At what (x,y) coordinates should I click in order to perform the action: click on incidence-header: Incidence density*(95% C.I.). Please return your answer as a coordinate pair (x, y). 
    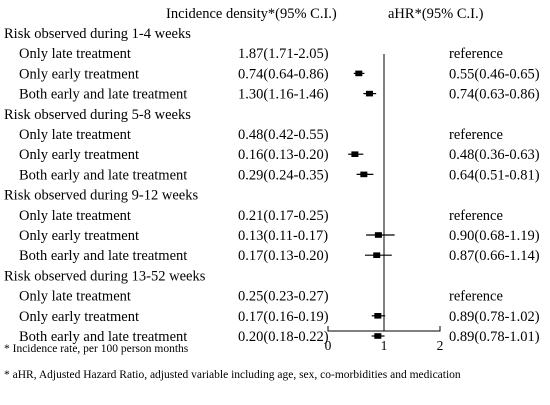
    Looking at the image, I should click on (251, 14).